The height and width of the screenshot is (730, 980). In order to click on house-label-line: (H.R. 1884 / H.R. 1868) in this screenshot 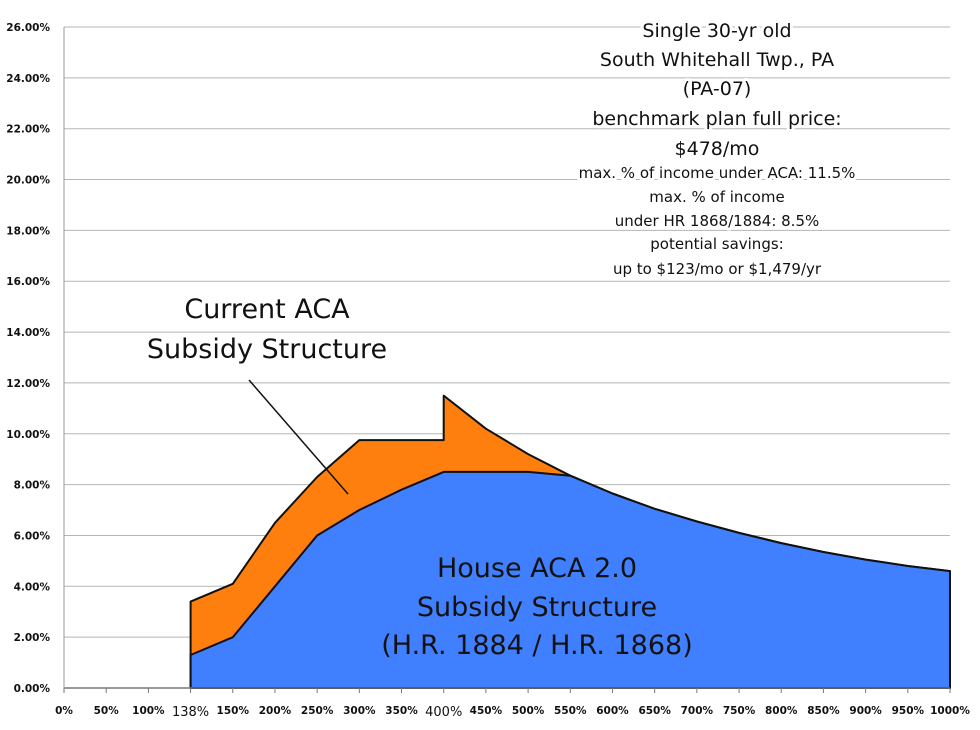, I will do `click(537, 645)`.